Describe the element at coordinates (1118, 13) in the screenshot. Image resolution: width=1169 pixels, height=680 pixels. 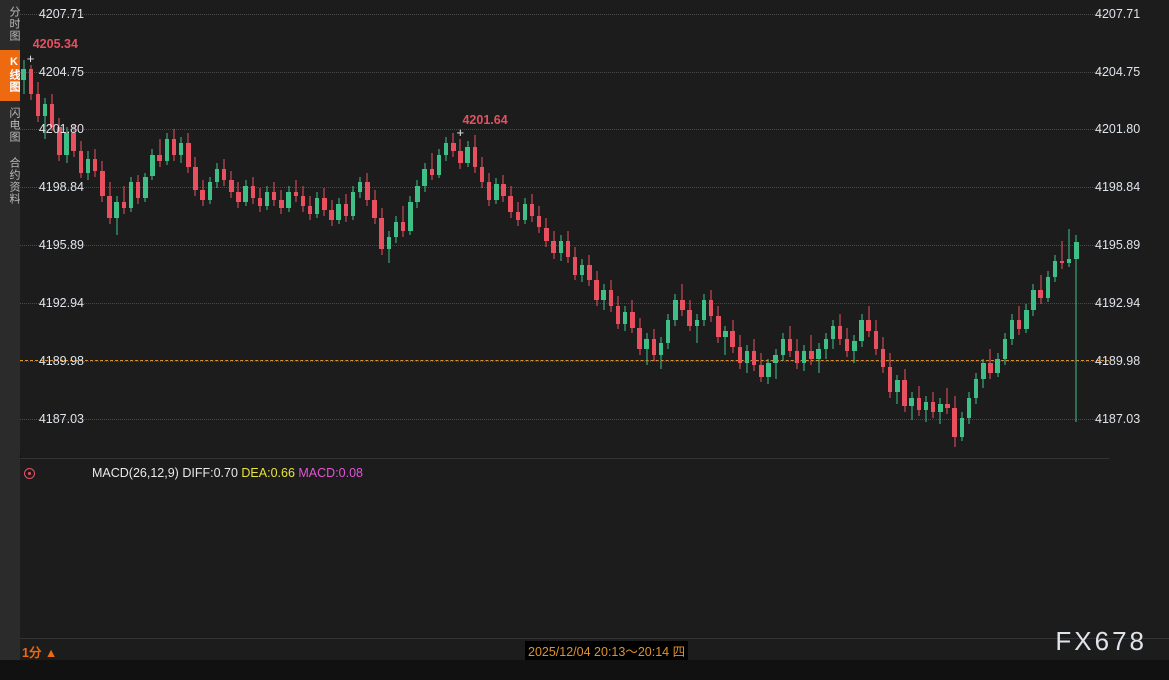
I see `price-axis-label-right: 4207.71` at that location.